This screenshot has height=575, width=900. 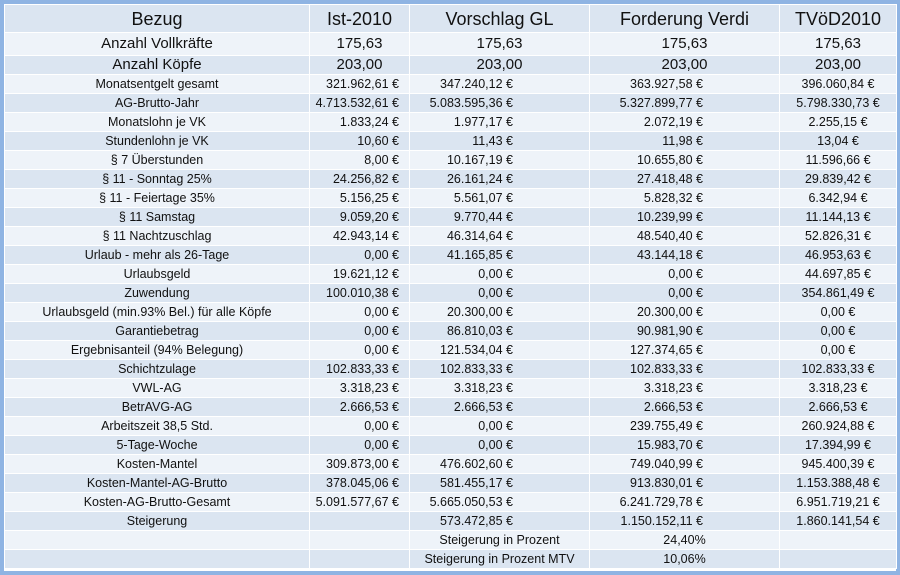 What do you see at coordinates (157, 160) in the screenshot?
I see `row-label: § 7 Überstunden` at bounding box center [157, 160].